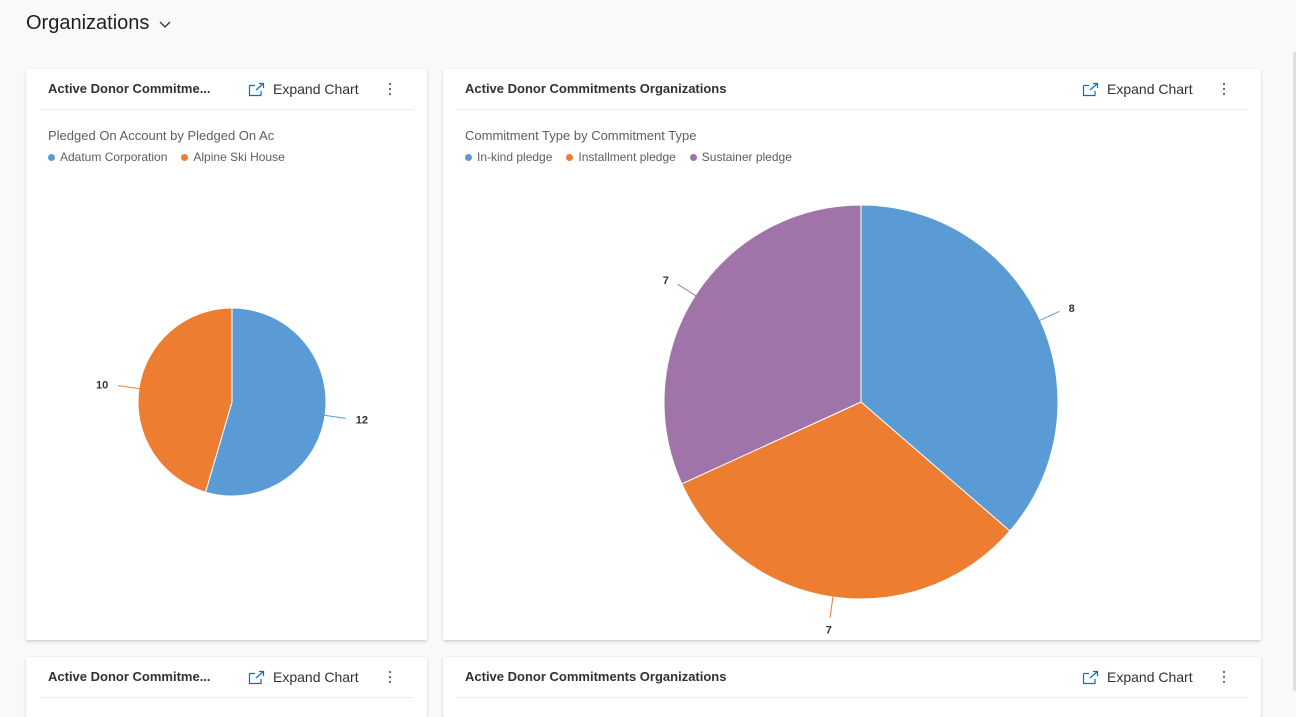  Describe the element at coordinates (1072, 309) in the screenshot. I see `data-label: 8` at that location.